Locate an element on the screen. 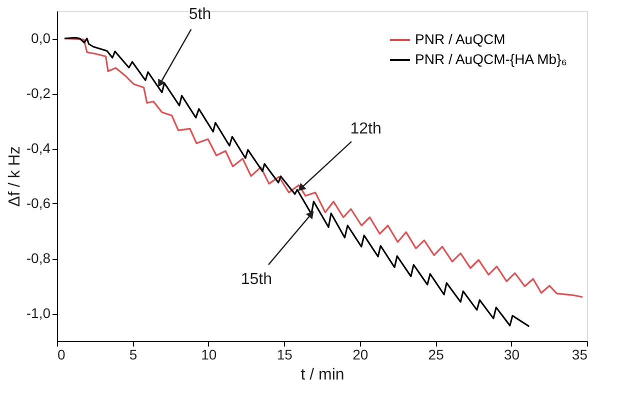 Image resolution: width=620 pixels, height=405 pixels. y-tick-label: -0,6 is located at coordinates (38, 203).